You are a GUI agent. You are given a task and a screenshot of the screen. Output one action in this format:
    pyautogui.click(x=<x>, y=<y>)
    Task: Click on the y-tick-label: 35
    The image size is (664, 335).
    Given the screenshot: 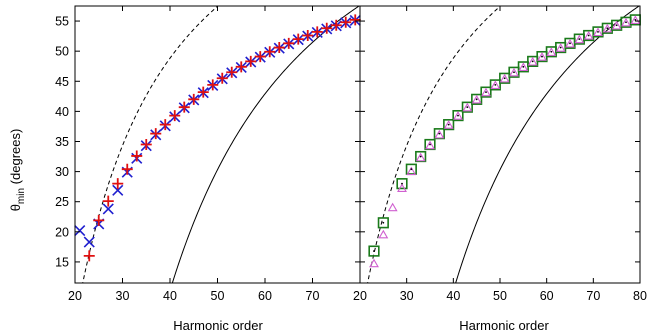 What is the action you would take?
    pyautogui.click(x=62, y=142)
    